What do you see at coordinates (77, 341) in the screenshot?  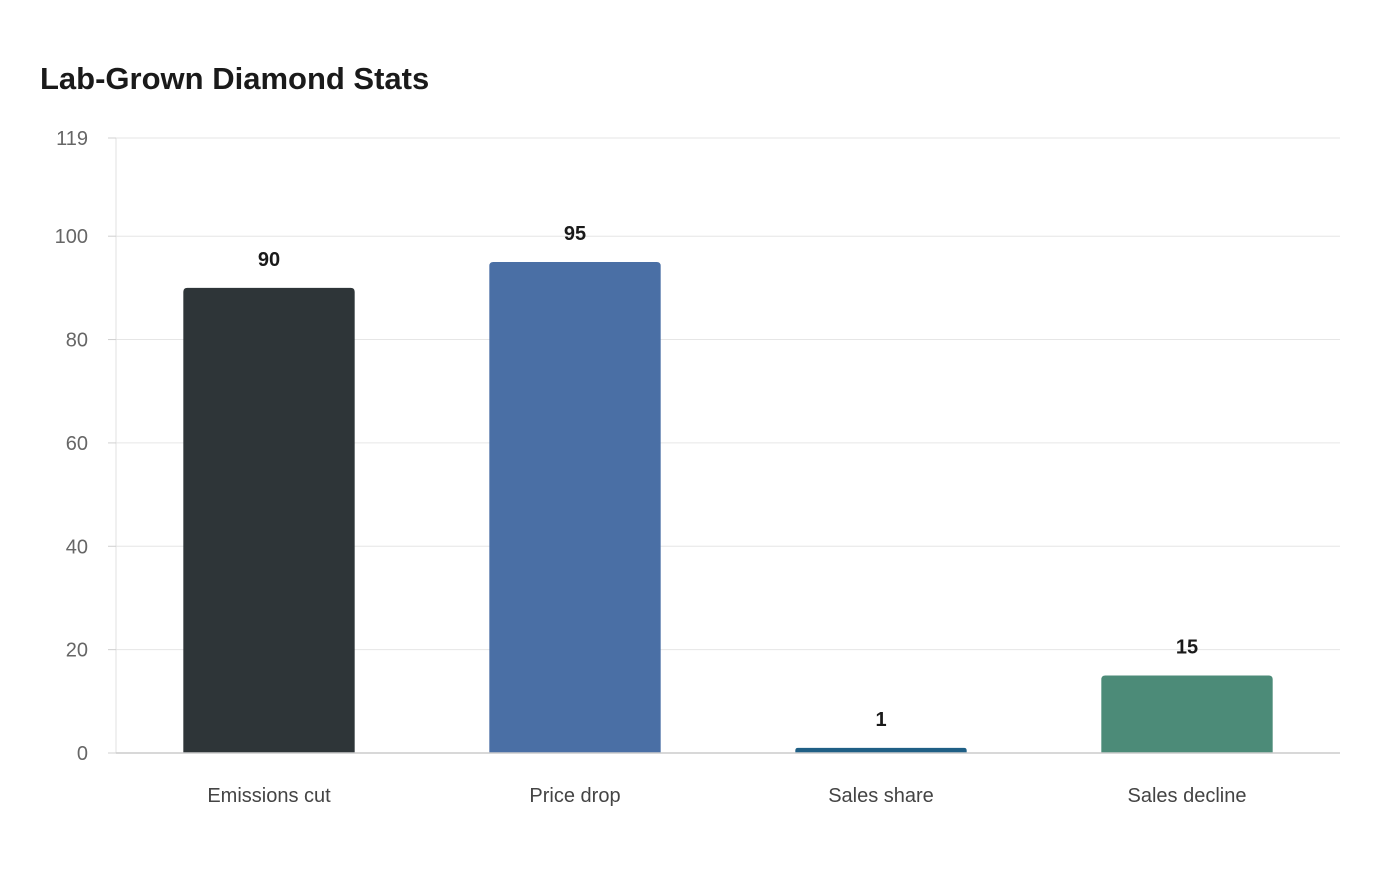 I see `y-tick-label: 80` at bounding box center [77, 341].